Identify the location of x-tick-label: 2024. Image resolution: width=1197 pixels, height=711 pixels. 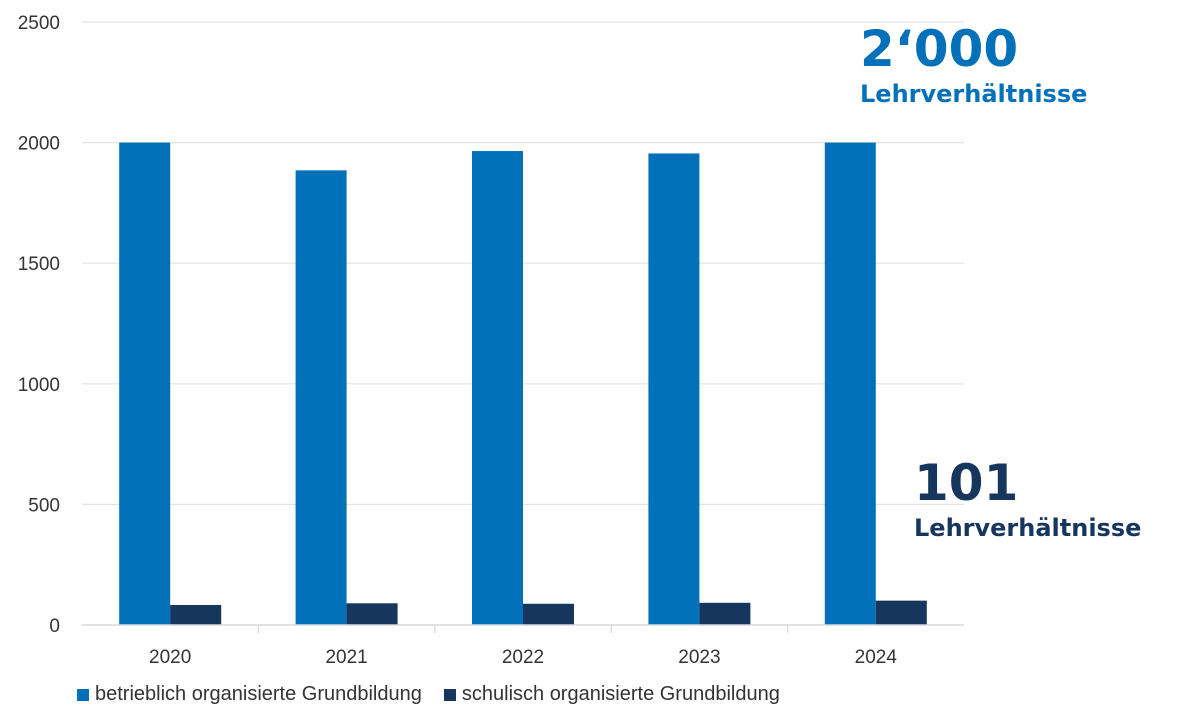
(876, 657).